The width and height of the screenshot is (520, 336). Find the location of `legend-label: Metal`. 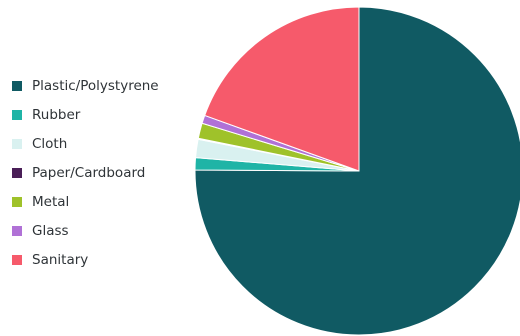

legend-label: Metal is located at coordinates (51, 201).